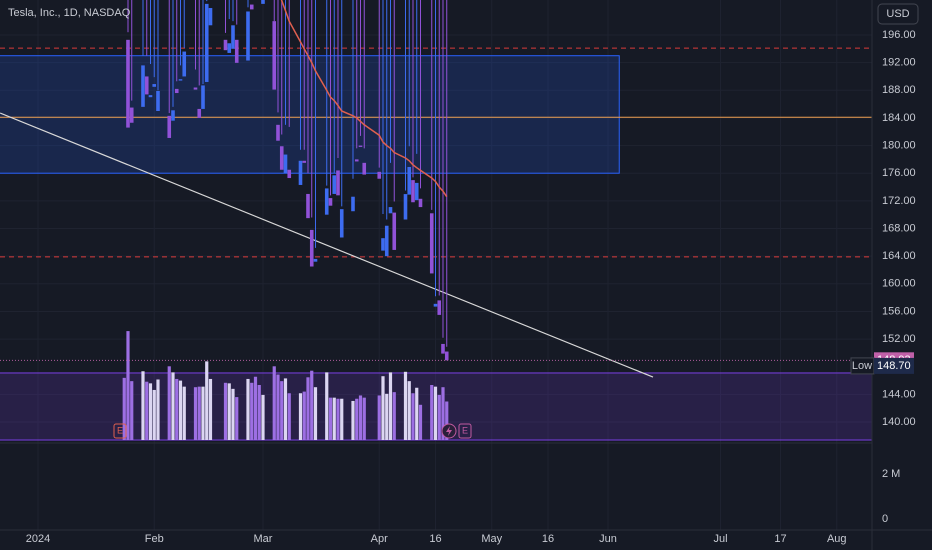 The width and height of the screenshot is (932, 550). I want to click on chart-title: Tesla, Inc., 1D, NASDAQ, so click(69, 13).